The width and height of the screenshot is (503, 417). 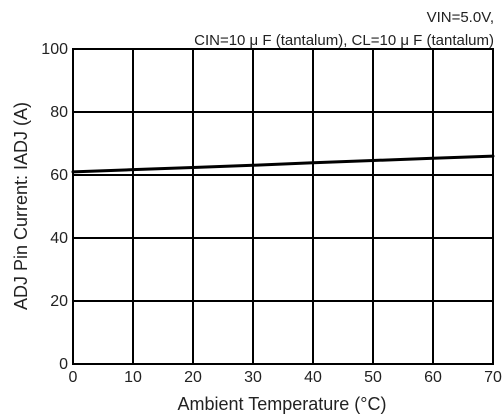 I want to click on x-tick-label-50: 50, so click(x=373, y=377).